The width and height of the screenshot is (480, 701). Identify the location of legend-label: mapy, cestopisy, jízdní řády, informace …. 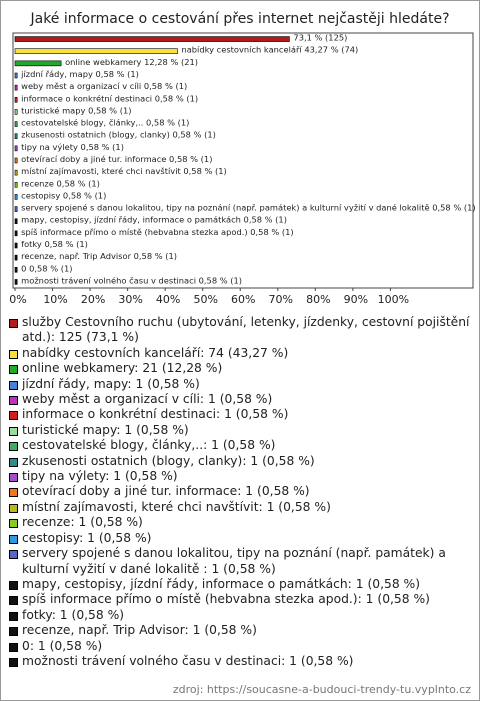
(221, 583).